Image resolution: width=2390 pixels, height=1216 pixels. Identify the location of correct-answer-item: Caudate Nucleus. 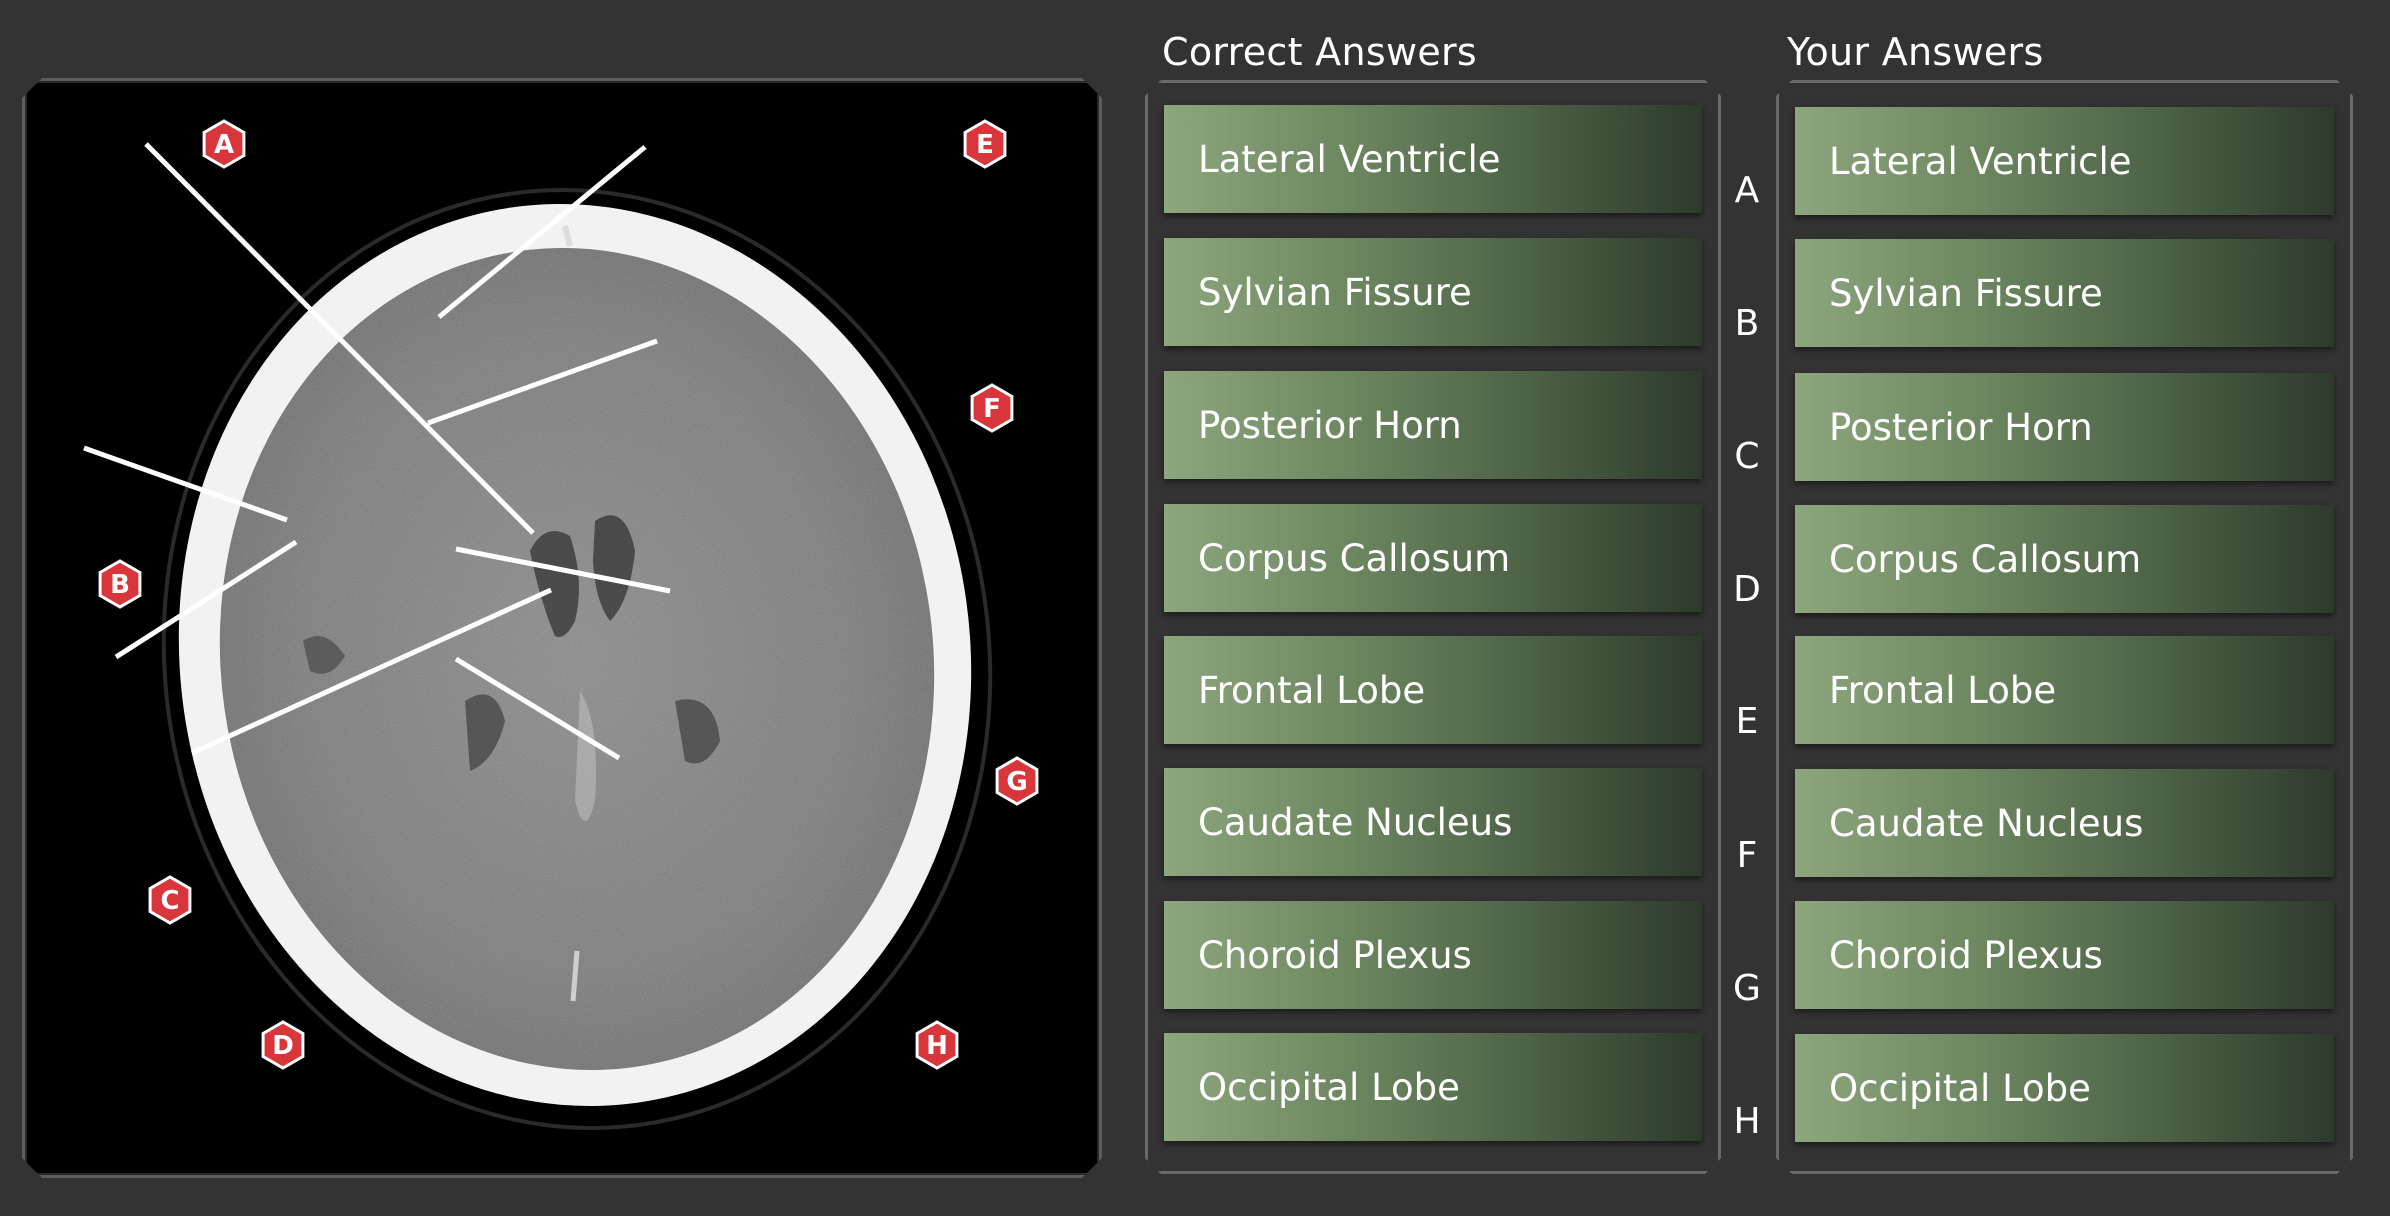
(1433, 822).